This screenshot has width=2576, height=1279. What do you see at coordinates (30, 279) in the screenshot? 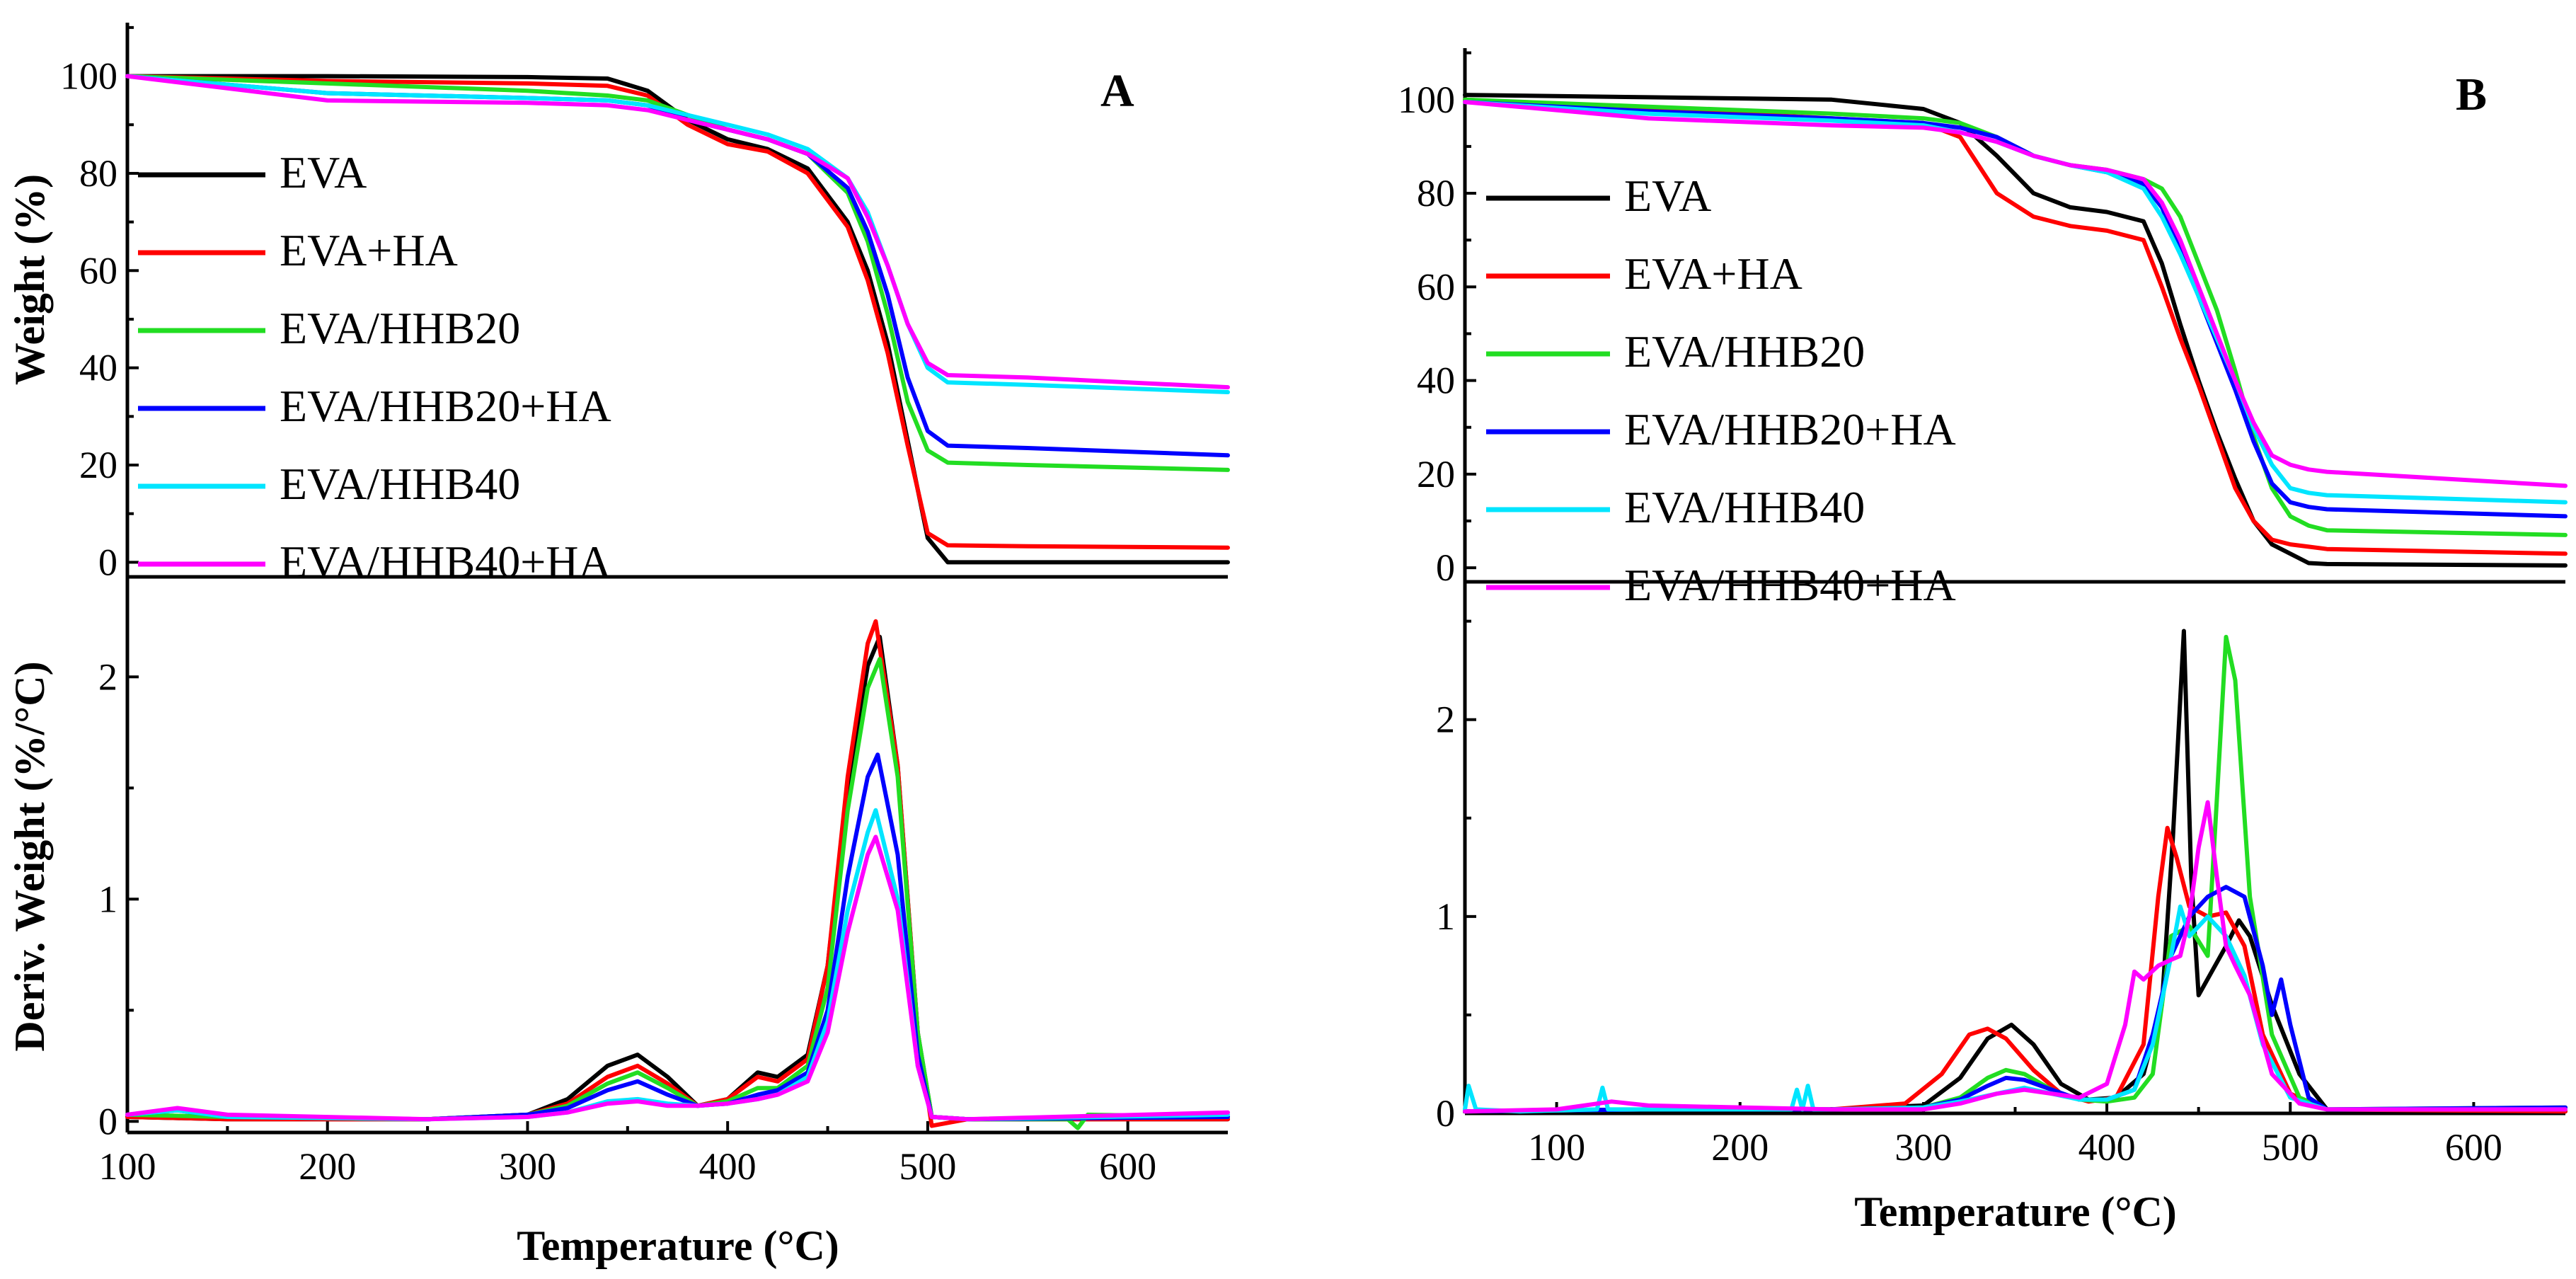
I see `panel-a-weight-ylabel: Weight (%)` at bounding box center [30, 279].